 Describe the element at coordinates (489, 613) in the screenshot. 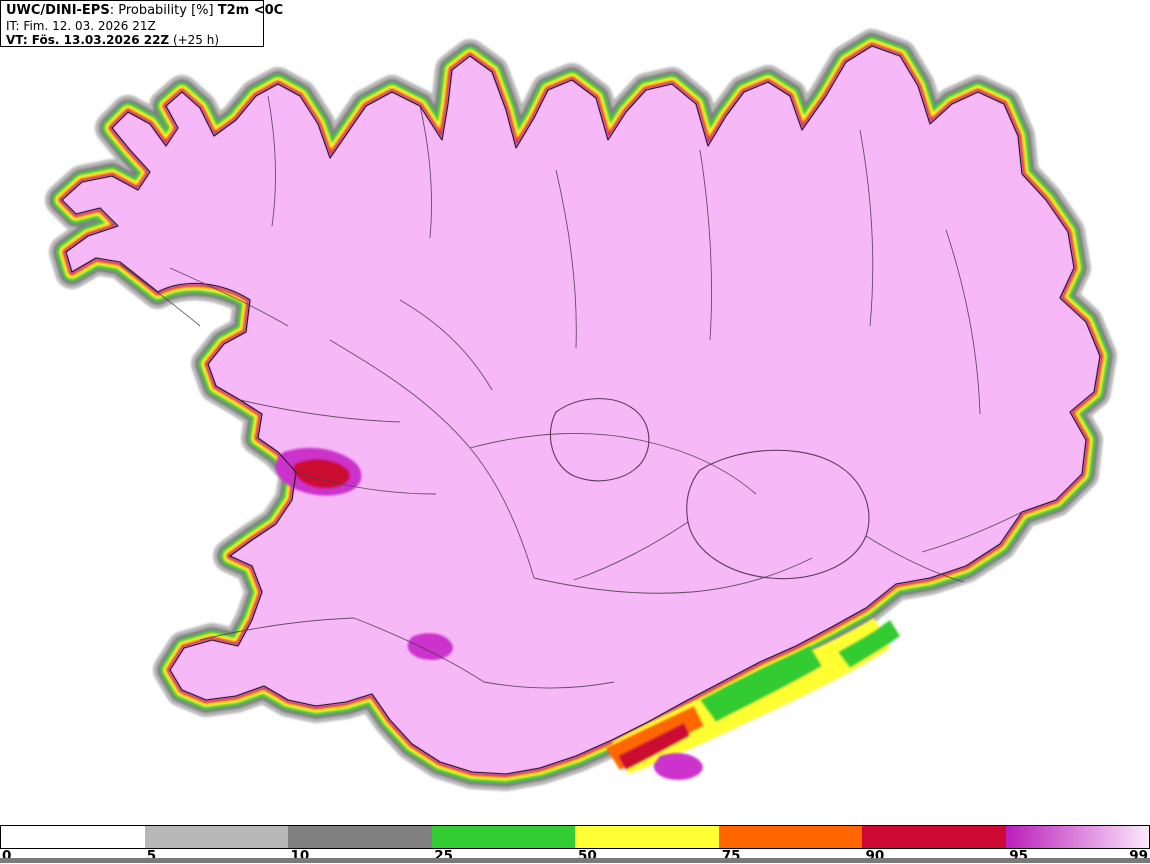

I see `inland-patches` at that location.